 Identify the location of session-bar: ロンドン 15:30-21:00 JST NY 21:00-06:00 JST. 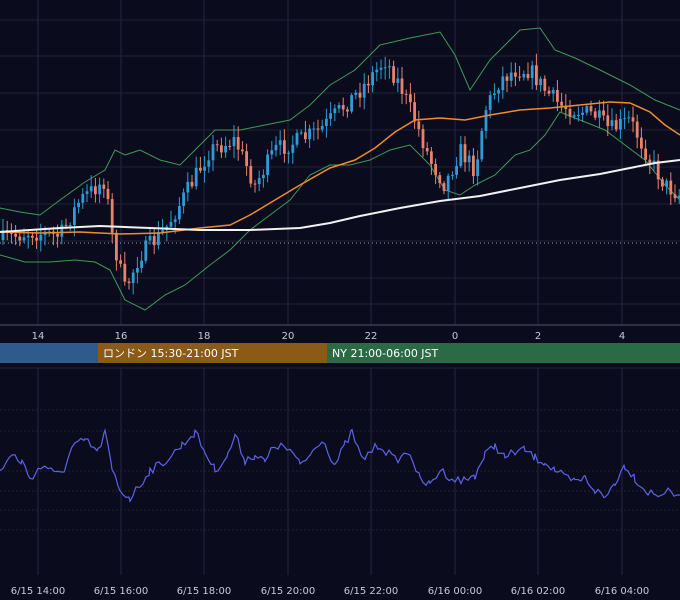
(340, 353).